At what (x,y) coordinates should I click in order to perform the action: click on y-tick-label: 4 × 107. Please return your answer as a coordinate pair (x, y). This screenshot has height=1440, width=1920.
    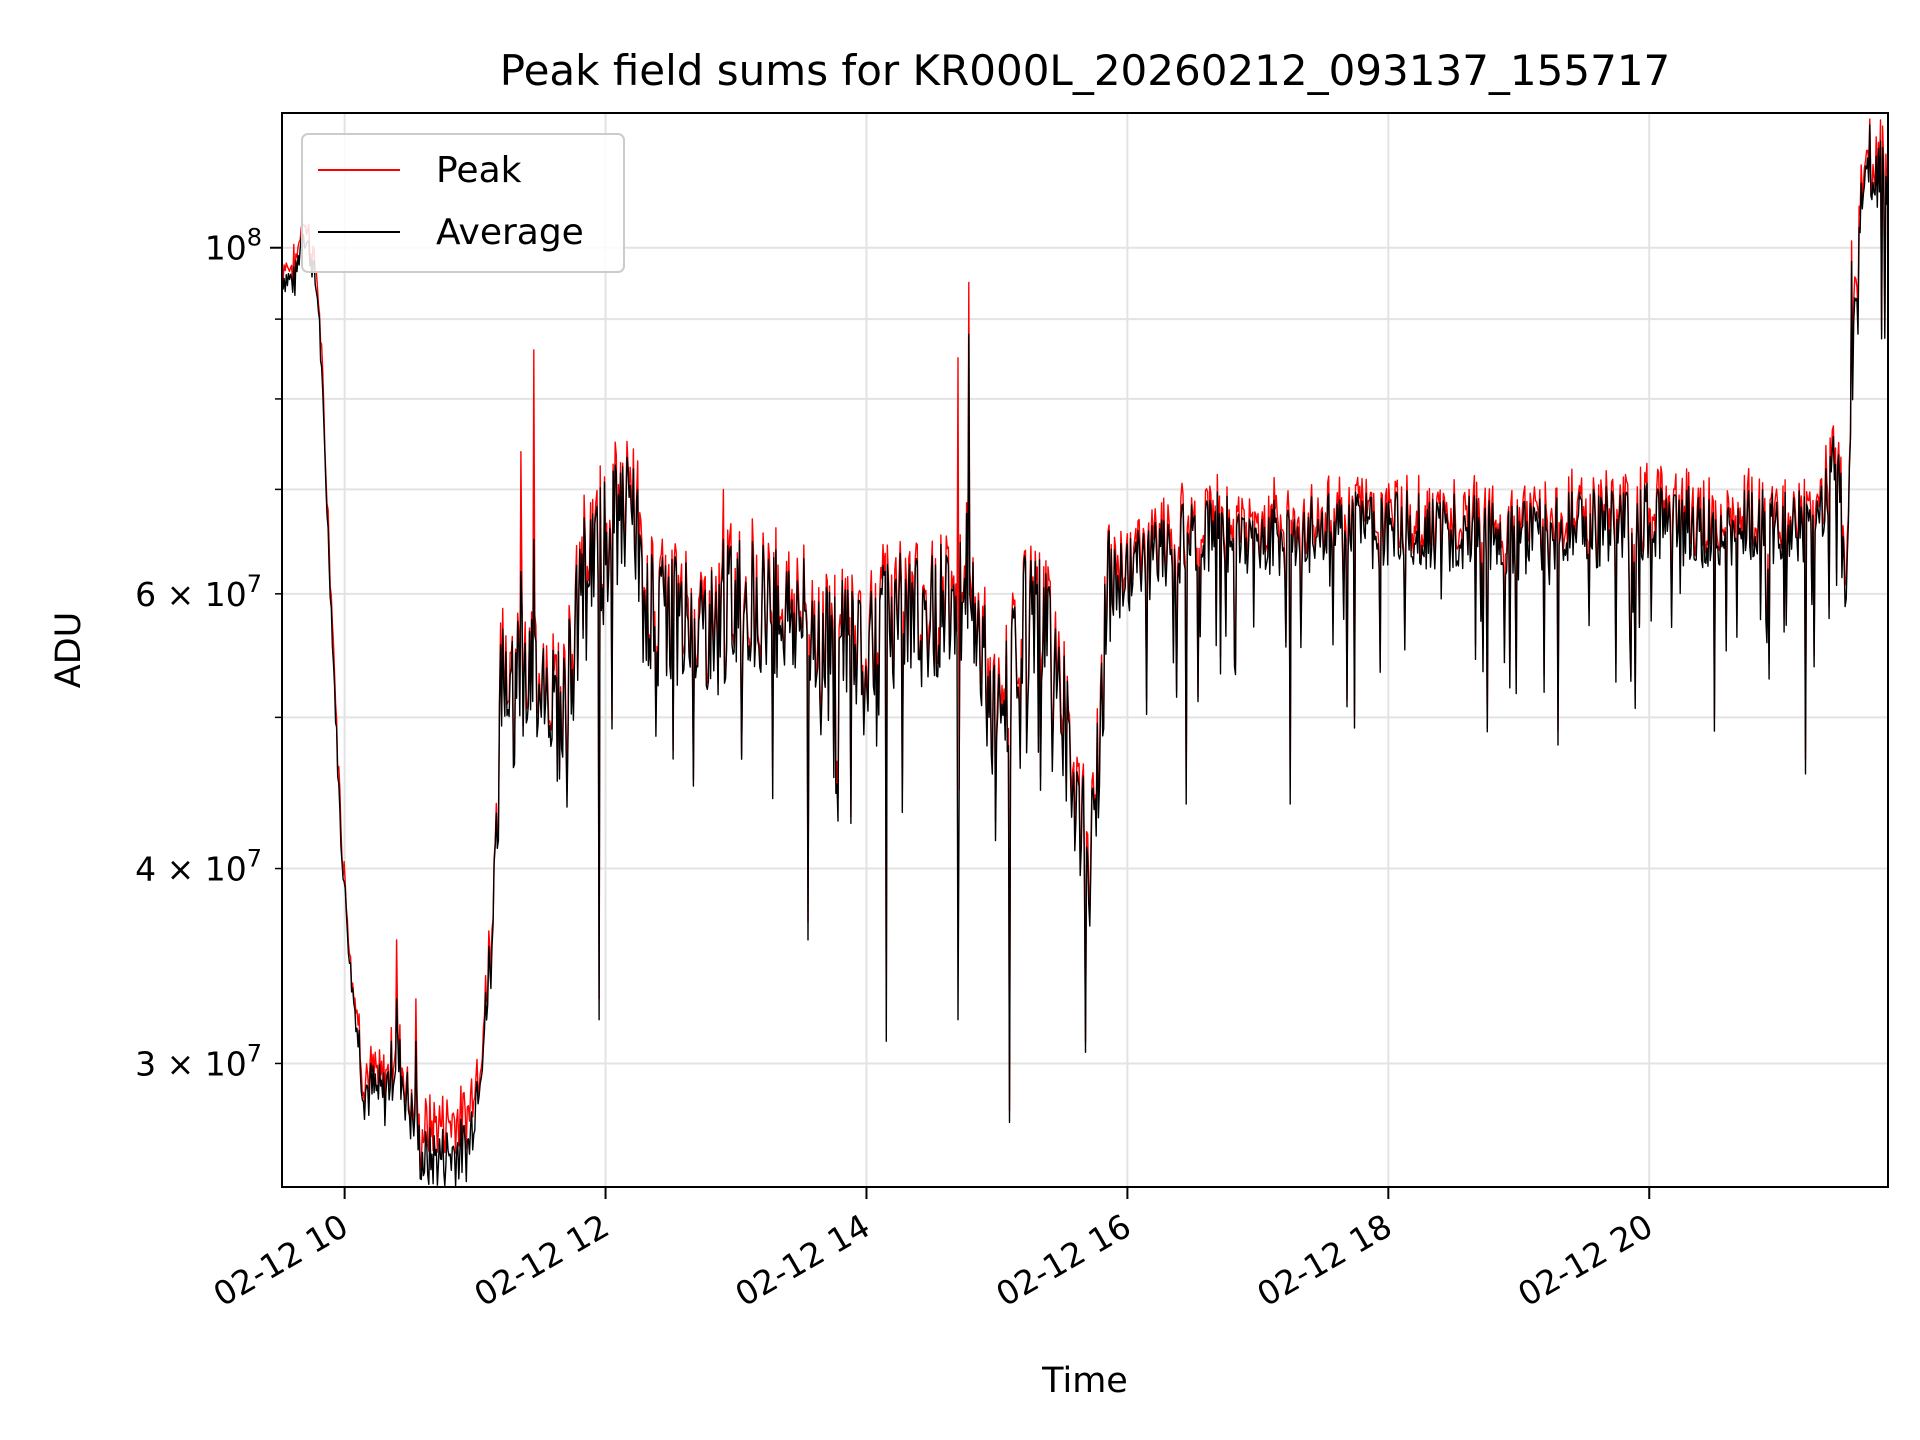
    Looking at the image, I should click on (198, 867).